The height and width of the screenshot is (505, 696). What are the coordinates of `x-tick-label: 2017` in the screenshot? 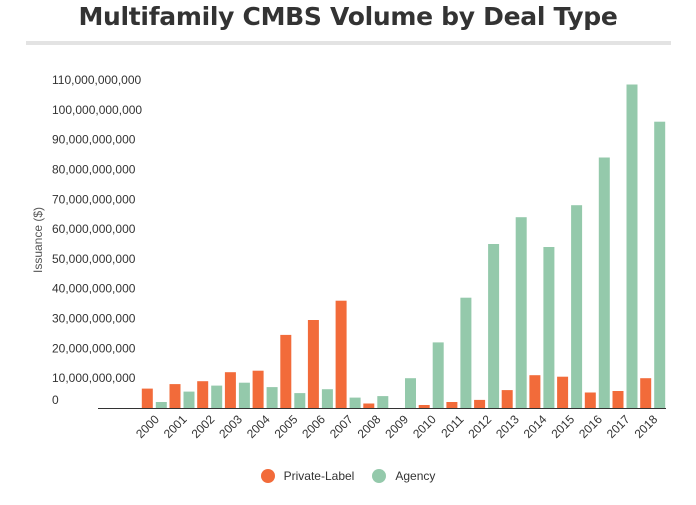 It's located at (618, 426).